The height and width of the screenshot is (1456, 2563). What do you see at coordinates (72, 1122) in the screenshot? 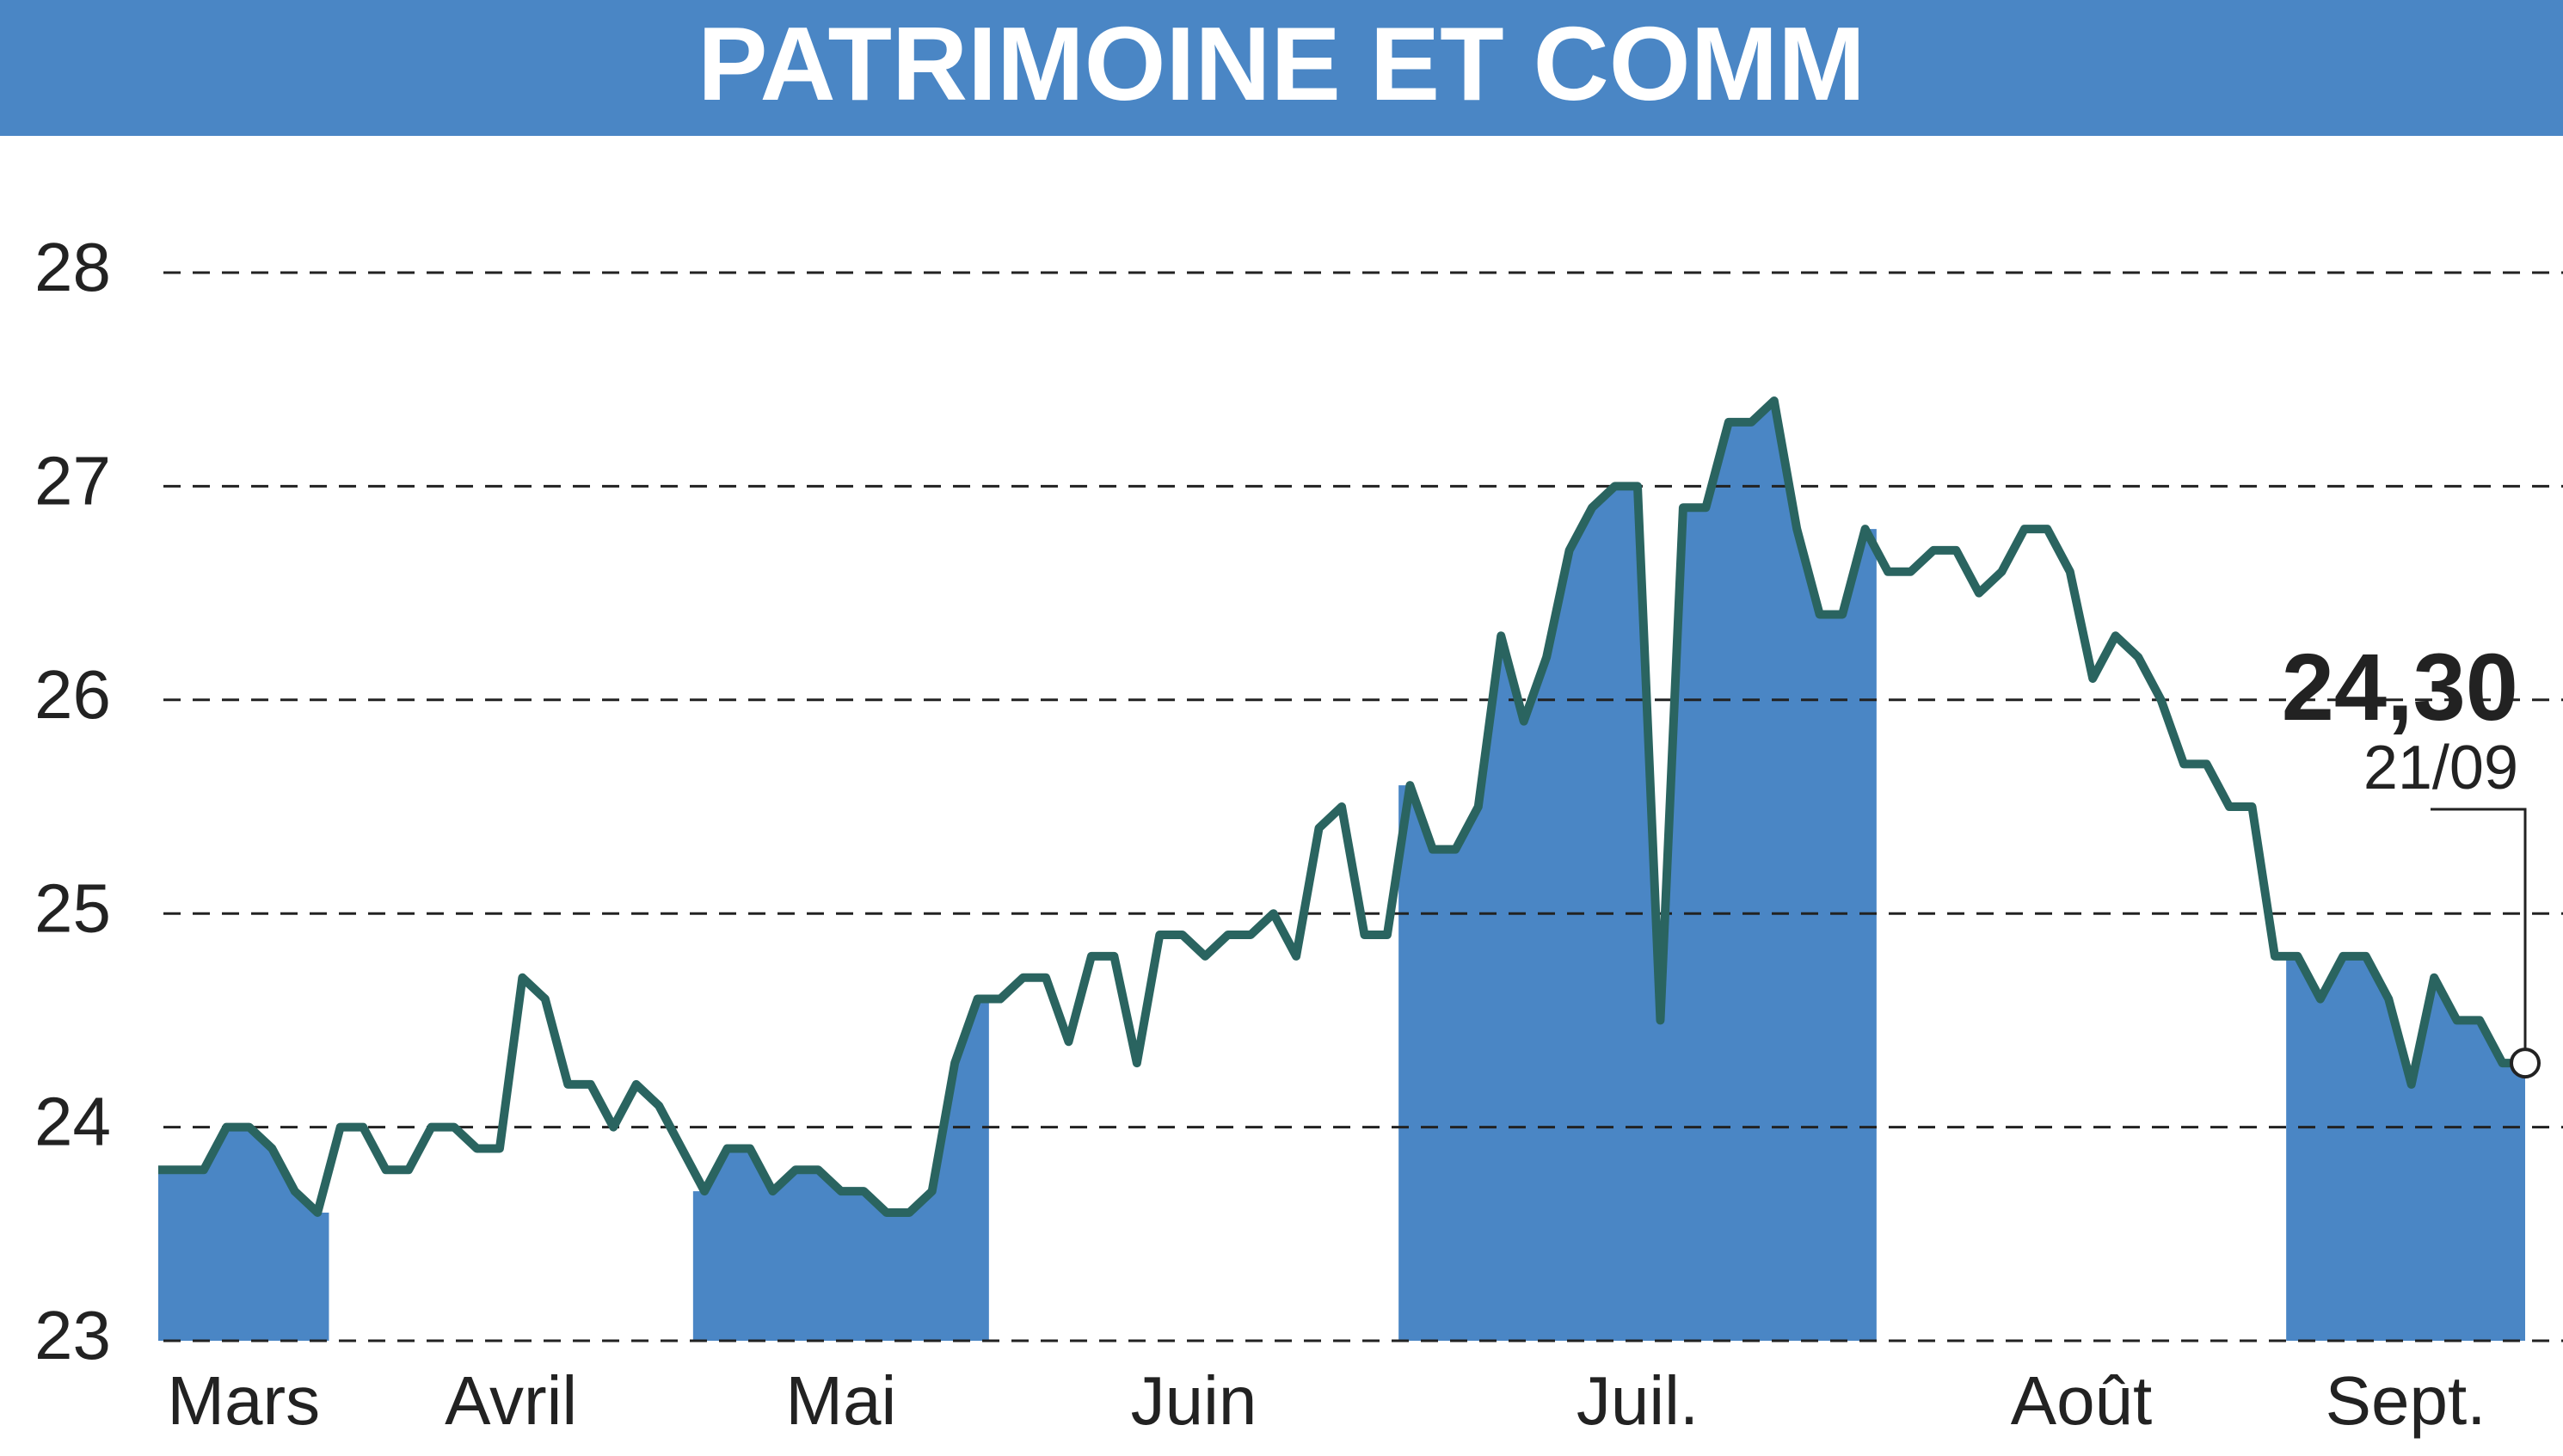
I see `y-tick-label: 24` at bounding box center [72, 1122].